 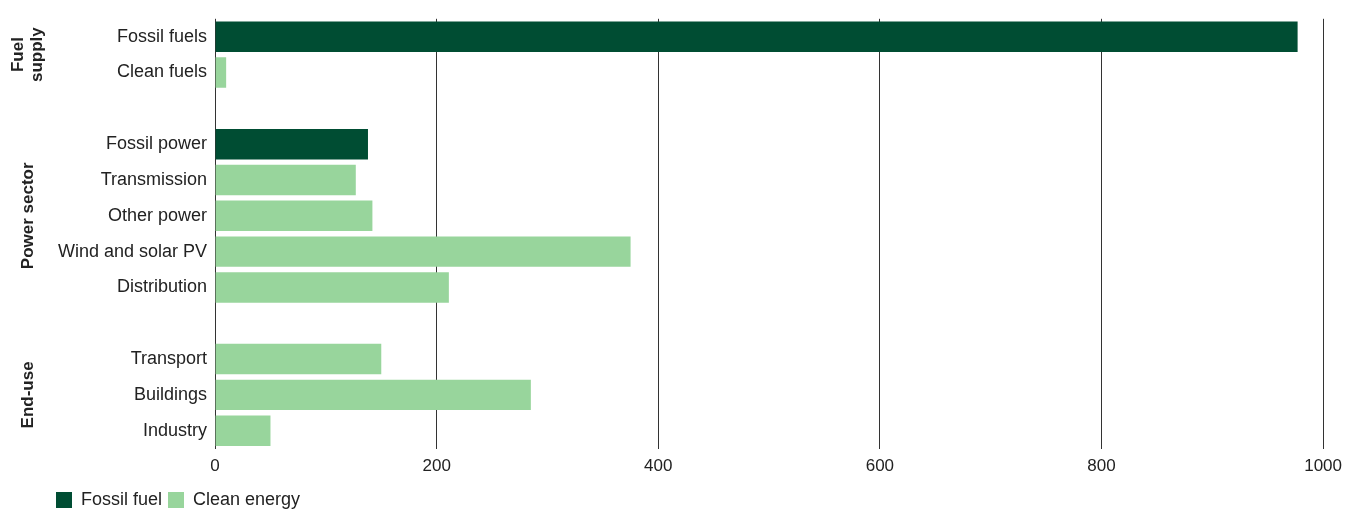 What do you see at coordinates (175, 429) in the screenshot?
I see `y-tick-label: Industry` at bounding box center [175, 429].